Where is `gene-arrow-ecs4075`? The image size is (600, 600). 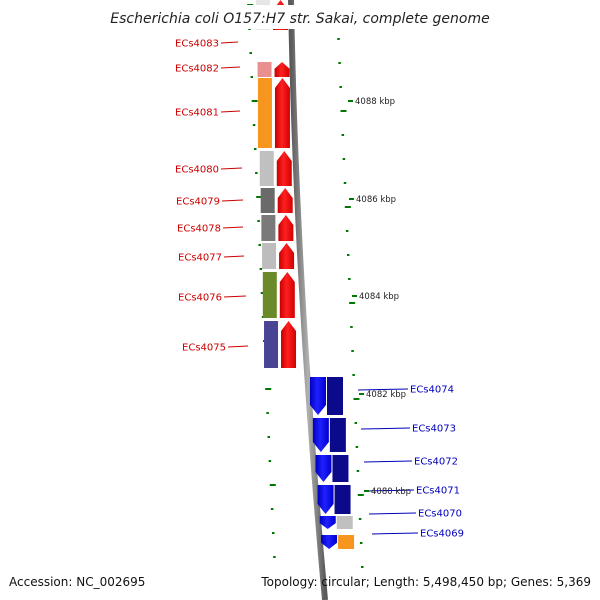 gene-arrow-ecs4075 is located at coordinates (289, 344).